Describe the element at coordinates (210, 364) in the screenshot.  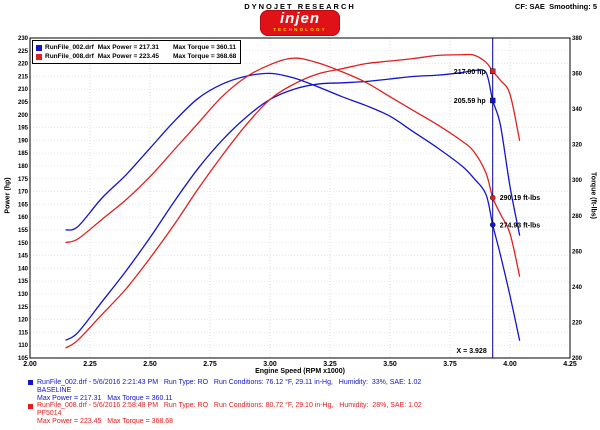
I see `x-tick-label: 2.75` at that location.